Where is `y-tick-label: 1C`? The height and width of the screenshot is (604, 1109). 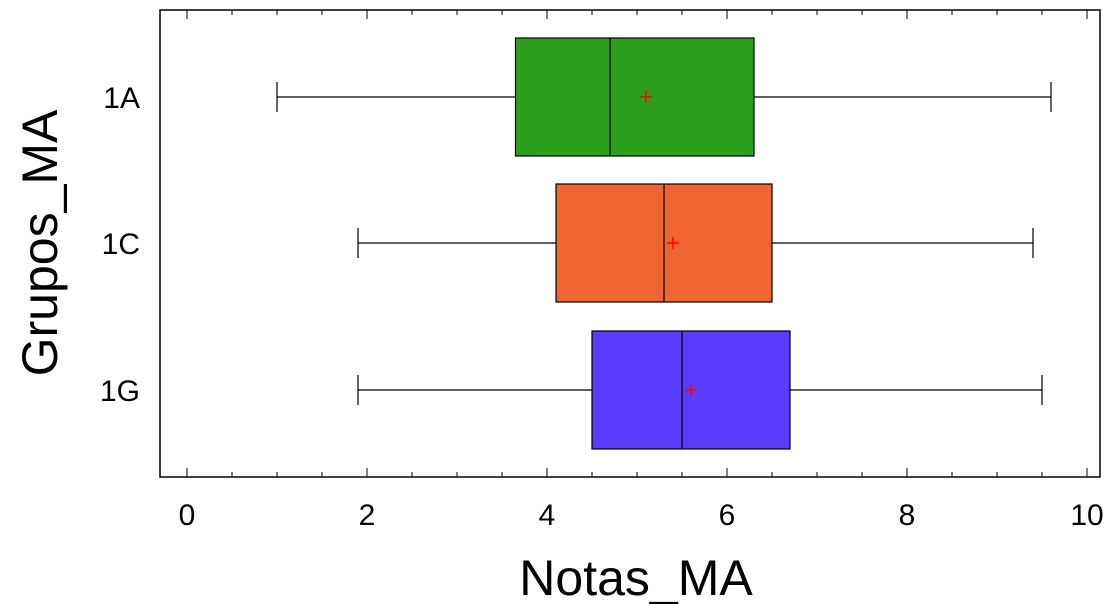
y-tick-label: 1C is located at coordinates (121, 244).